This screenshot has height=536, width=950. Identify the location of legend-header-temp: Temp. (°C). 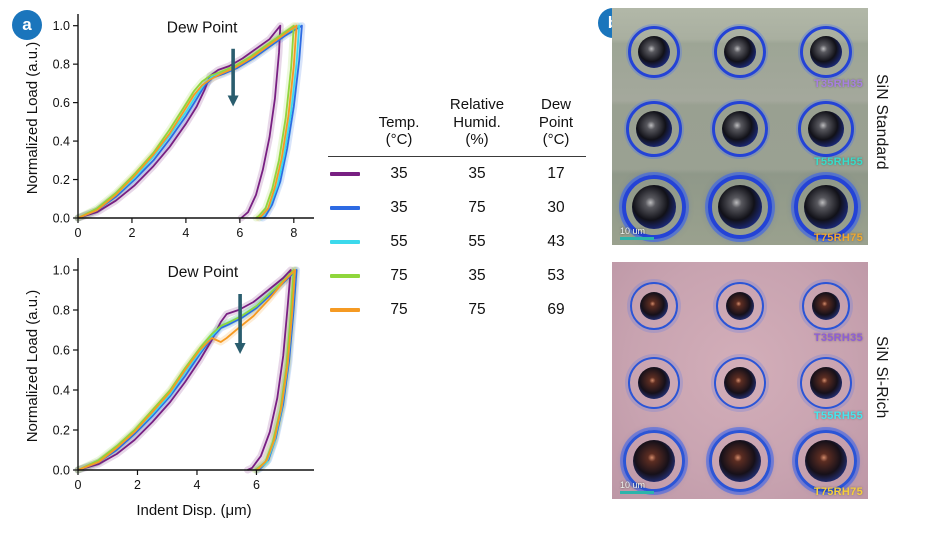
(399, 131).